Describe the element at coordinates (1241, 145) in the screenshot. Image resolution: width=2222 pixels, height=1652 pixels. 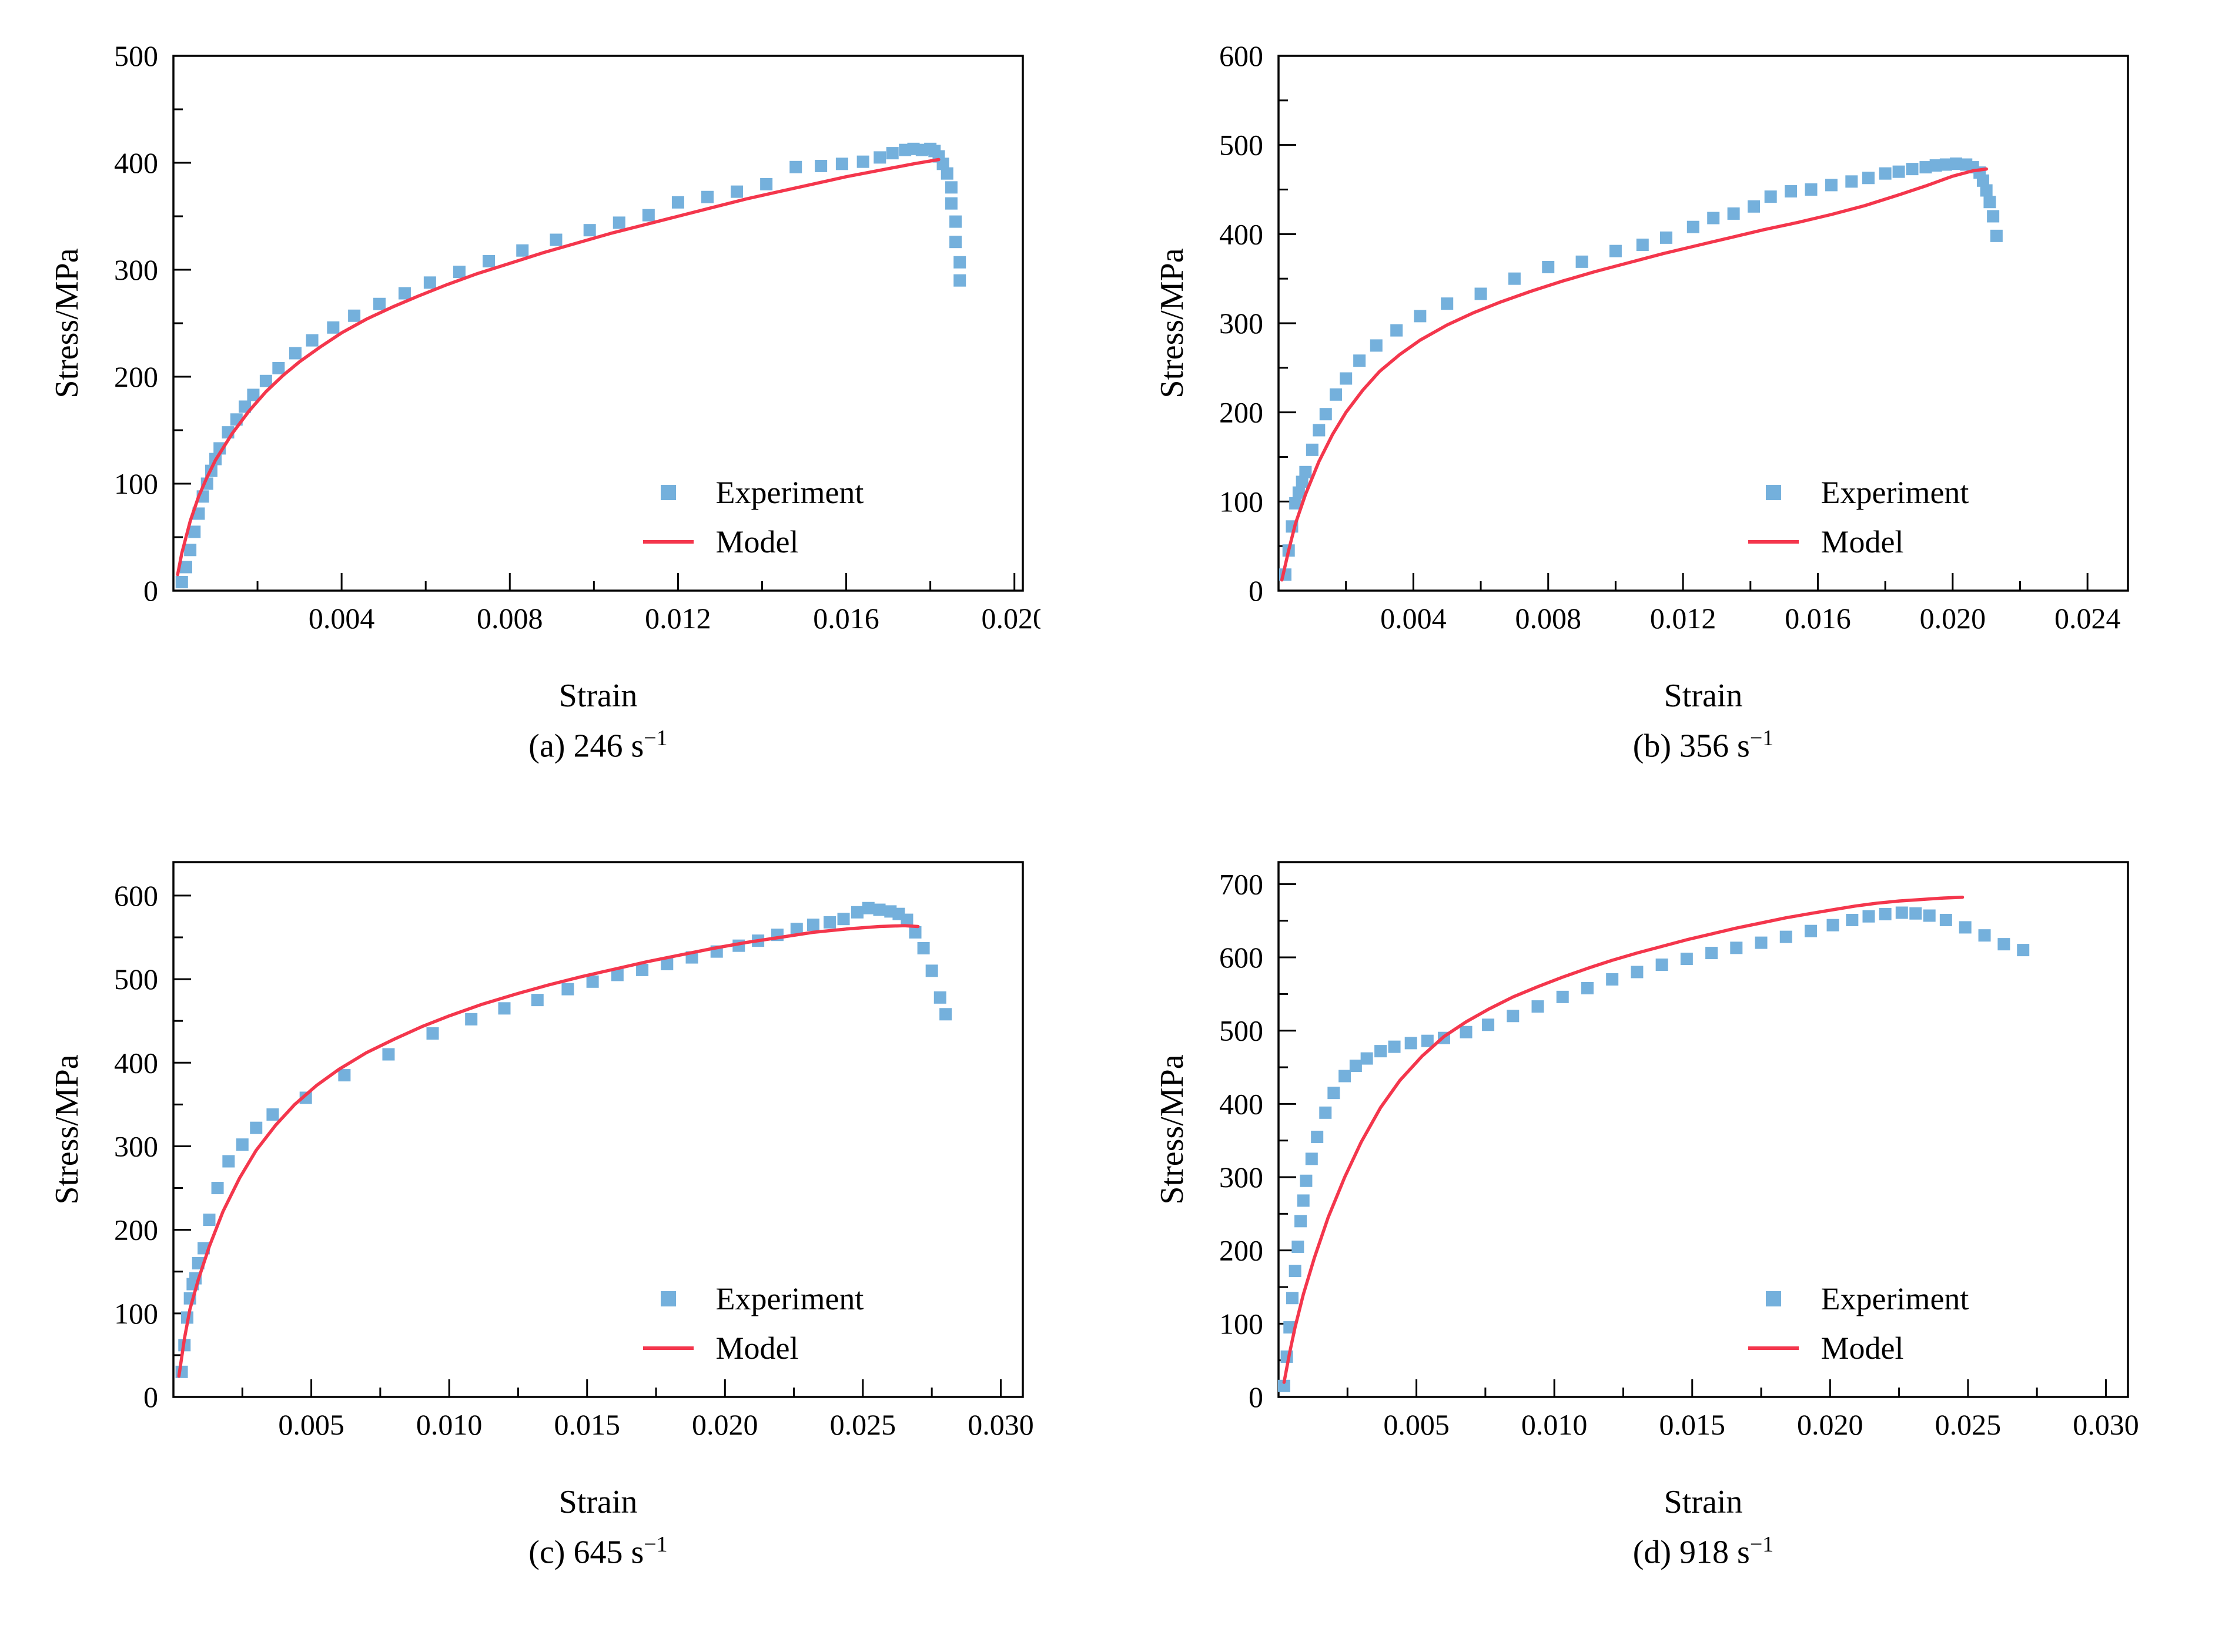
I see `y-tick-label: 500` at that location.